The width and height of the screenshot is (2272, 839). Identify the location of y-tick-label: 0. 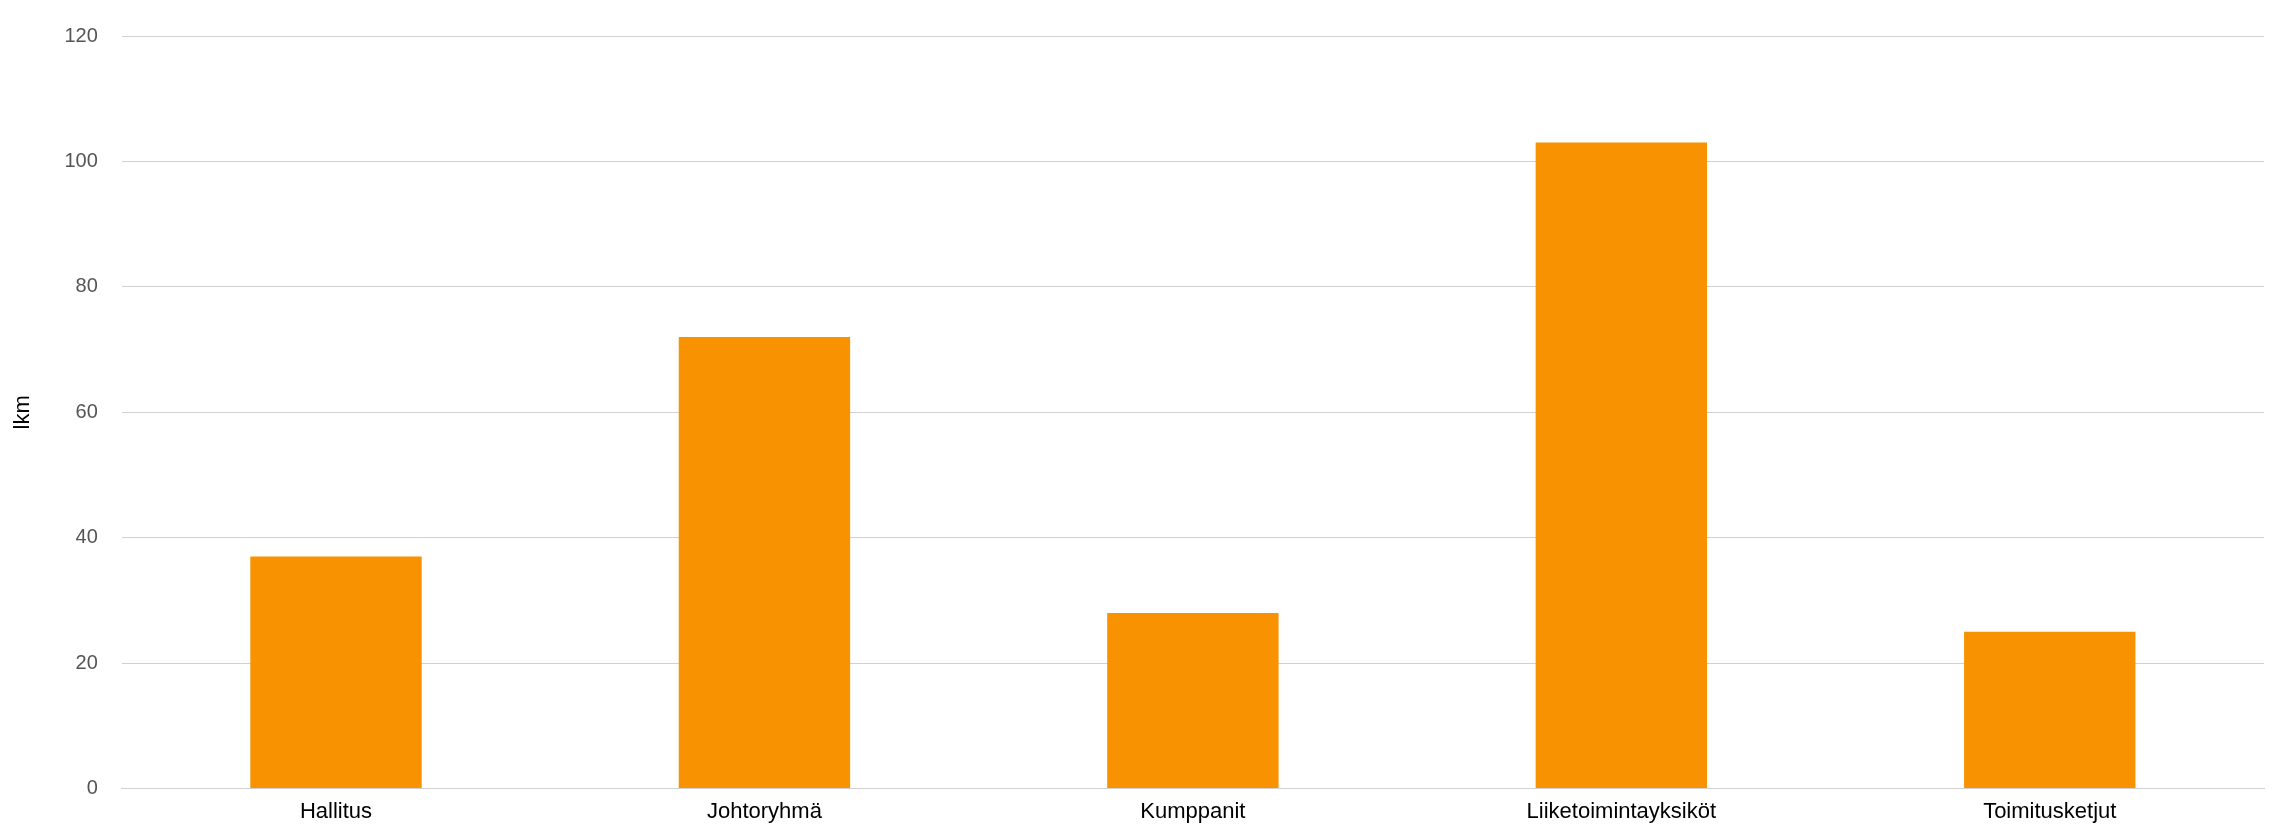
(92, 787).